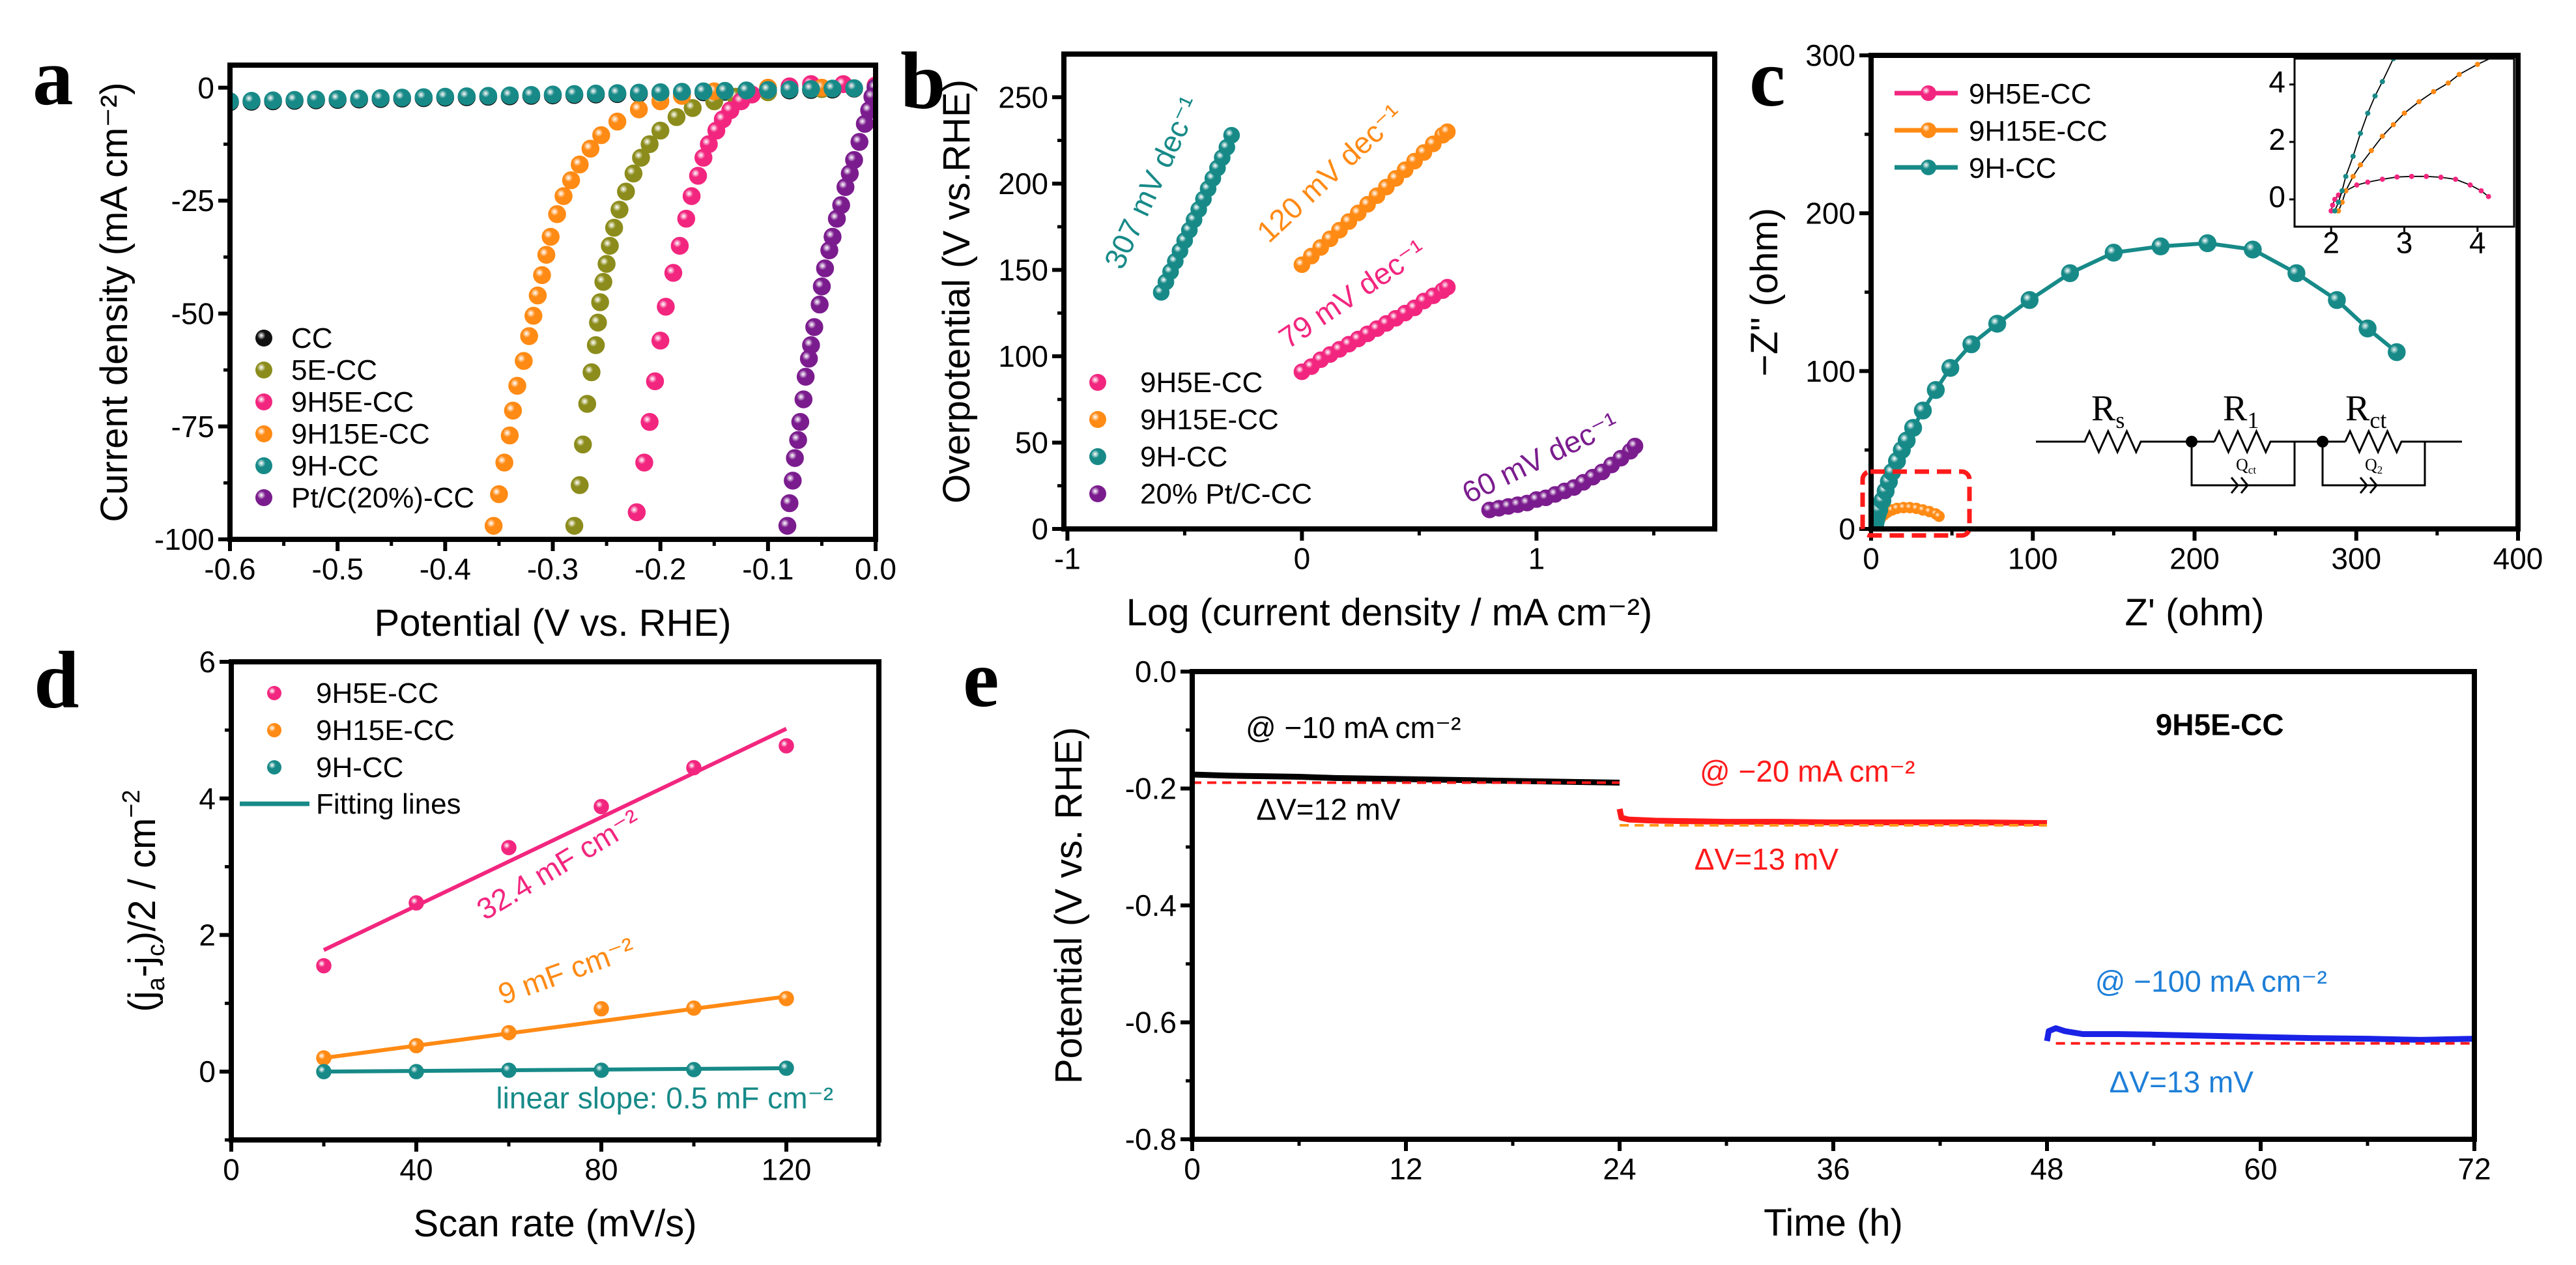 Image resolution: width=2576 pixels, height=1265 pixels. What do you see at coordinates (192, 427) in the screenshot?
I see `y-tick-label: -75` at bounding box center [192, 427].